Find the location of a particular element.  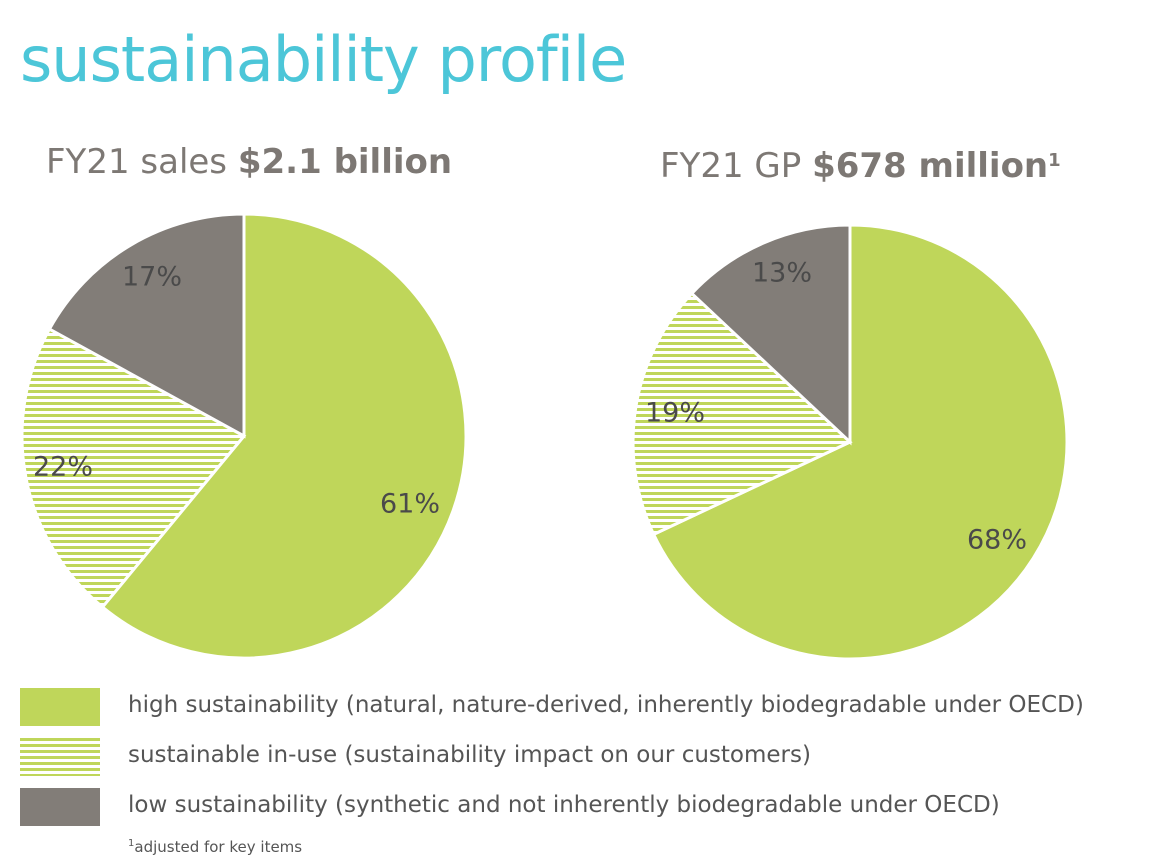

chart-title-value: $678 million is located at coordinates (930, 166).